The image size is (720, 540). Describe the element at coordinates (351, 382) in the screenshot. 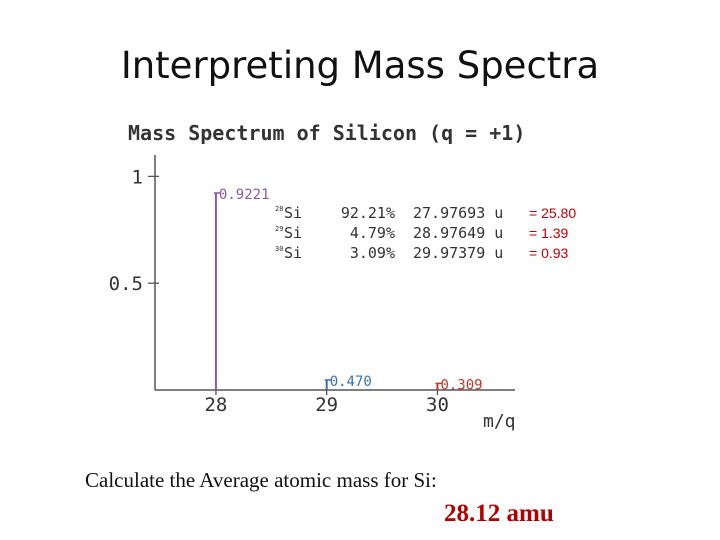

I see `bar-data-label: 0.470` at that location.